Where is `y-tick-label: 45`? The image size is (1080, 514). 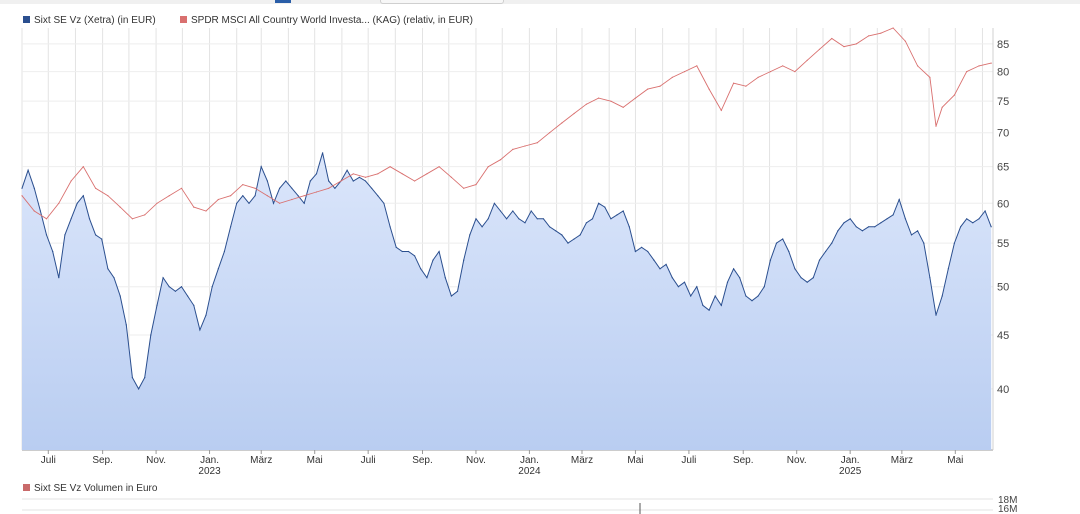 y-tick-label: 45 is located at coordinates (1003, 336).